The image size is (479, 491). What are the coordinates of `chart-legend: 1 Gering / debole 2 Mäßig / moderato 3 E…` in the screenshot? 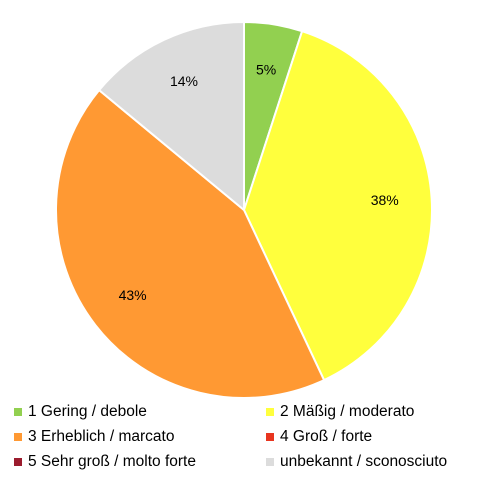 It's located at (244, 436).